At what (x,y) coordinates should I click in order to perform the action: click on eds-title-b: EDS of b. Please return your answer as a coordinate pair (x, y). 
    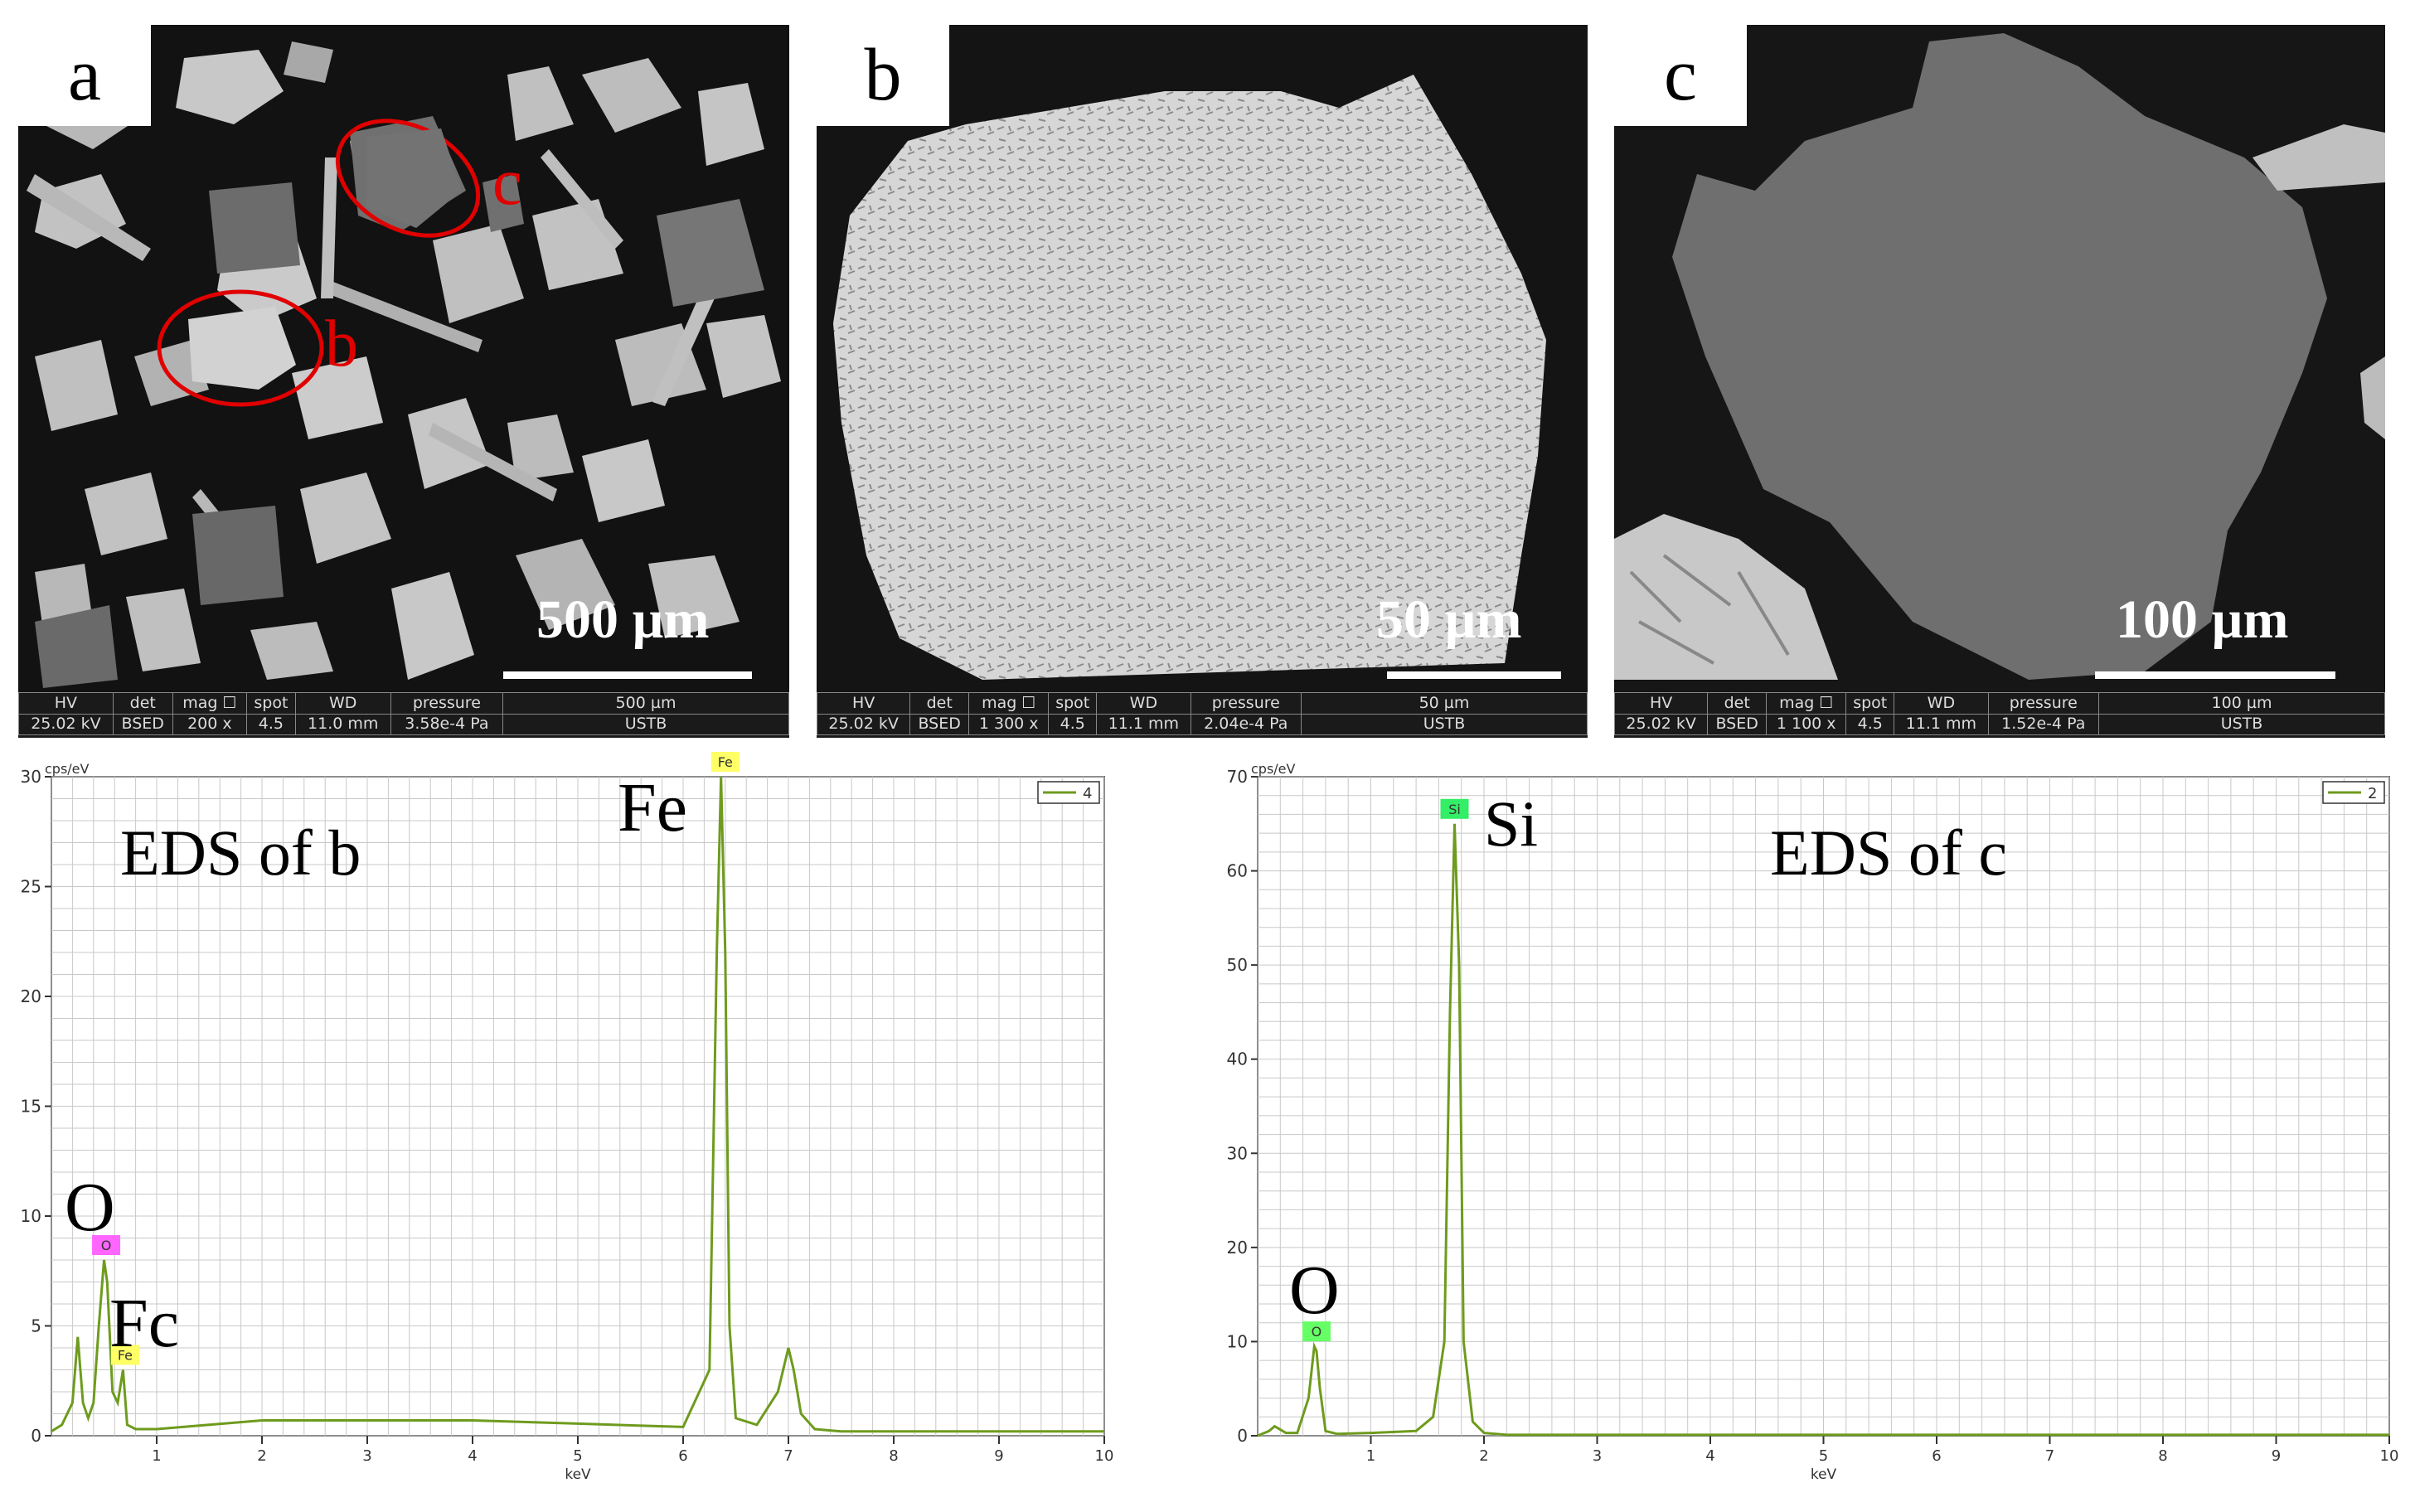
    Looking at the image, I should click on (240, 853).